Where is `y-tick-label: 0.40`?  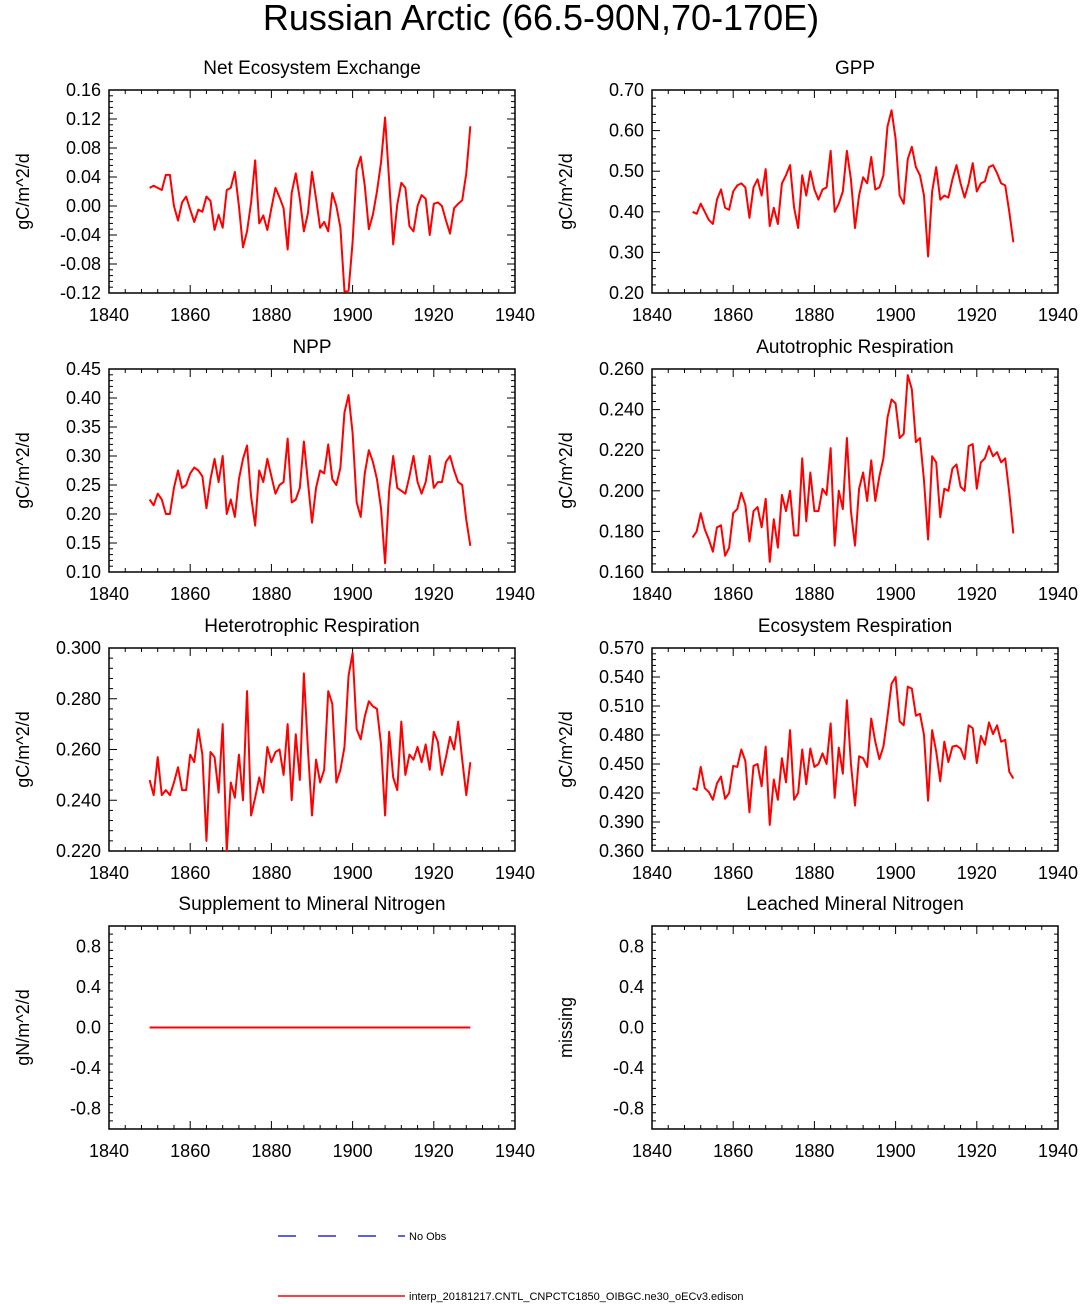
y-tick-label: 0.40 is located at coordinates (626, 212).